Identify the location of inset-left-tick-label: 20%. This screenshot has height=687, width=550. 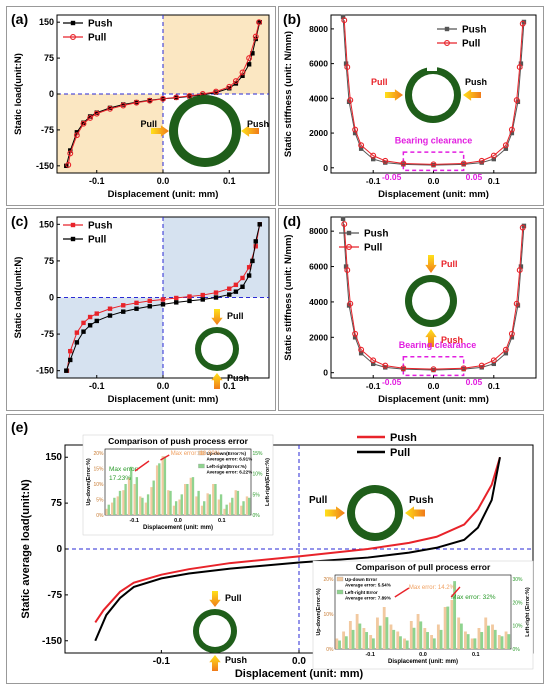
(98, 454).